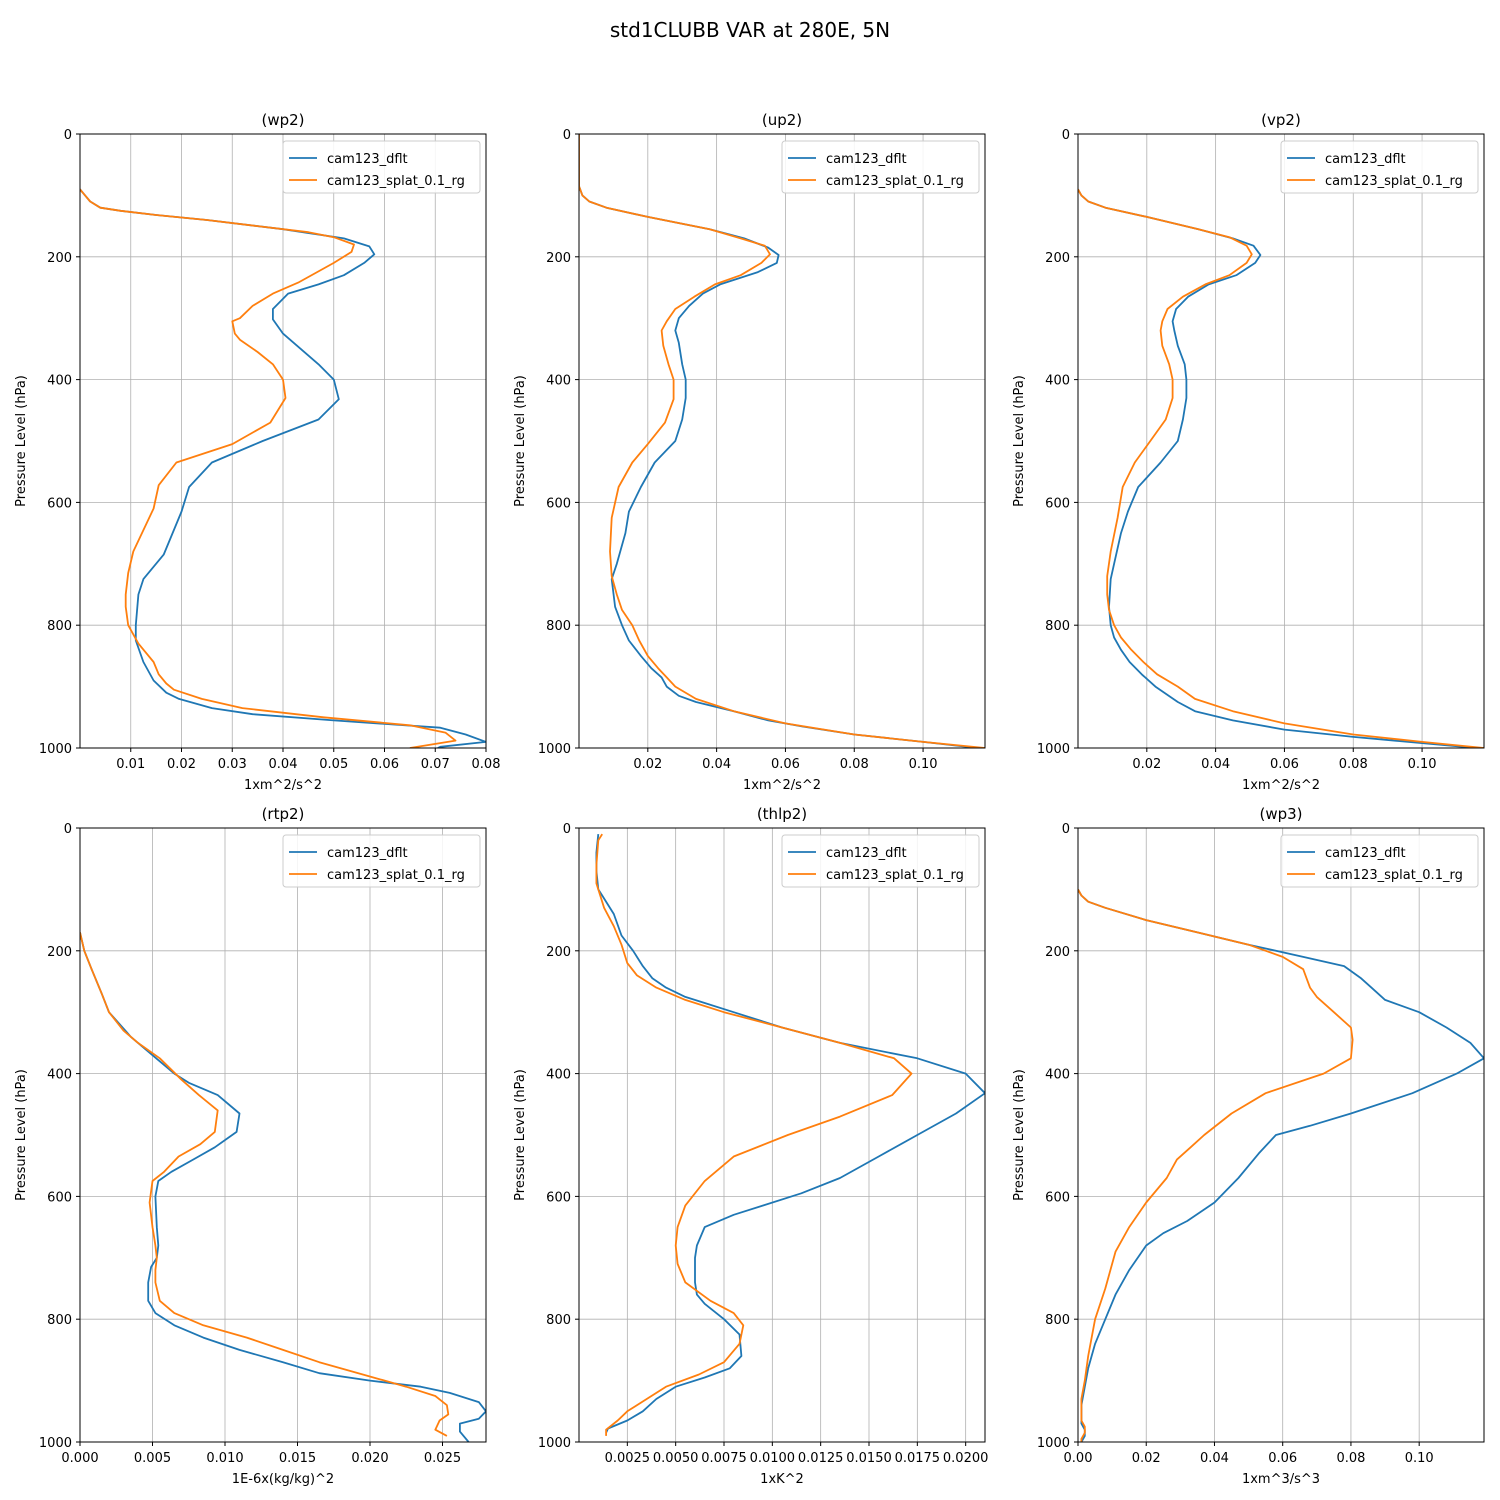 Image resolution: width=1500 pixels, height=1500 pixels. I want to click on x-tick-label: 0.025, so click(442, 1458).